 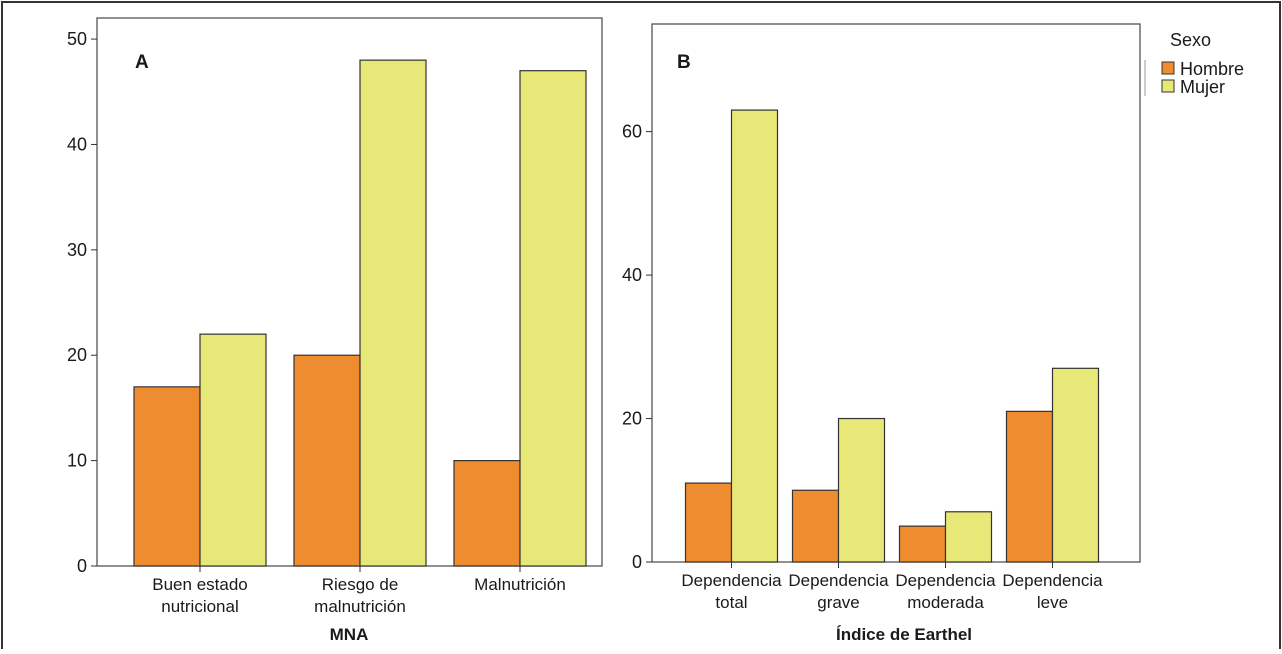 What do you see at coordinates (1168, 86) in the screenshot?
I see `legend-swatch-mujer` at bounding box center [1168, 86].